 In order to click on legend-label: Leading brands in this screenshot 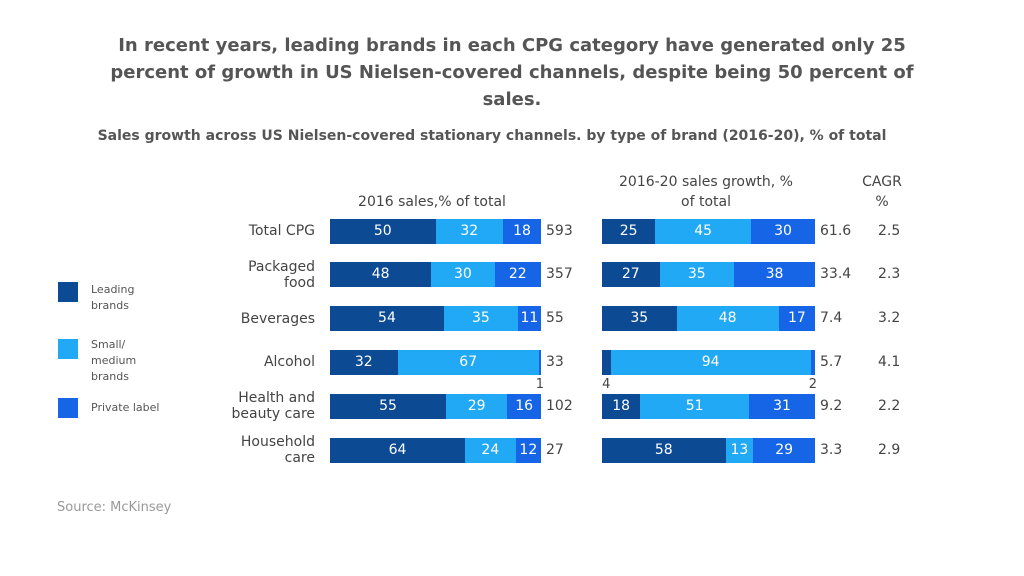, I will do `click(113, 297)`.